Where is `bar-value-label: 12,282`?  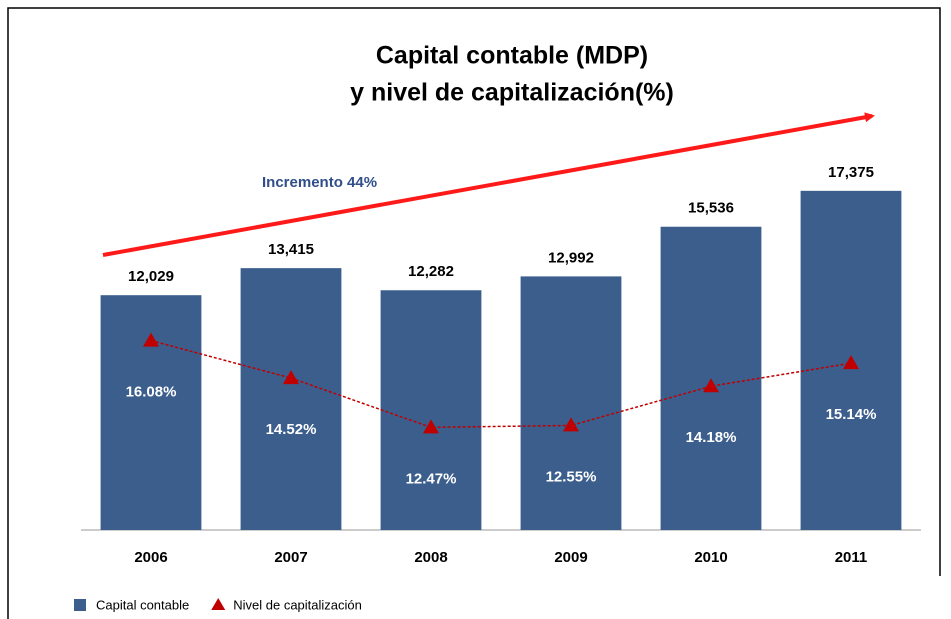 bar-value-label: 12,282 is located at coordinates (431, 271).